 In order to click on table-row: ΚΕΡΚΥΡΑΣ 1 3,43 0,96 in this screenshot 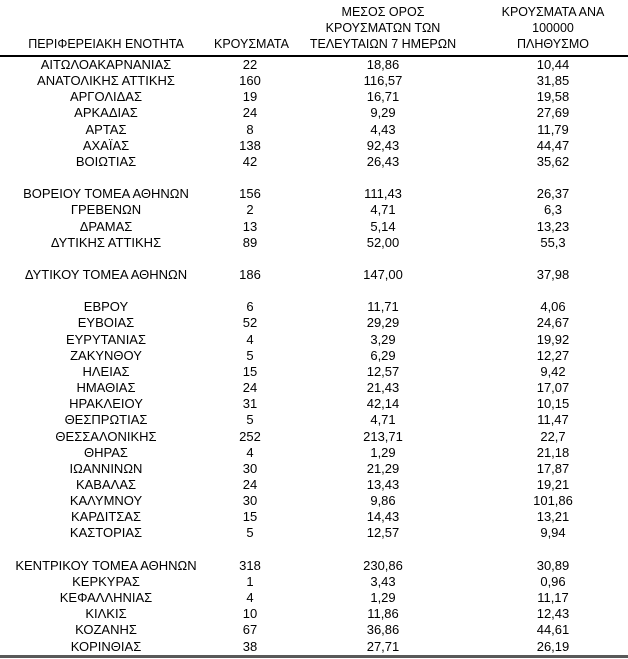, I will do `click(314, 582)`.